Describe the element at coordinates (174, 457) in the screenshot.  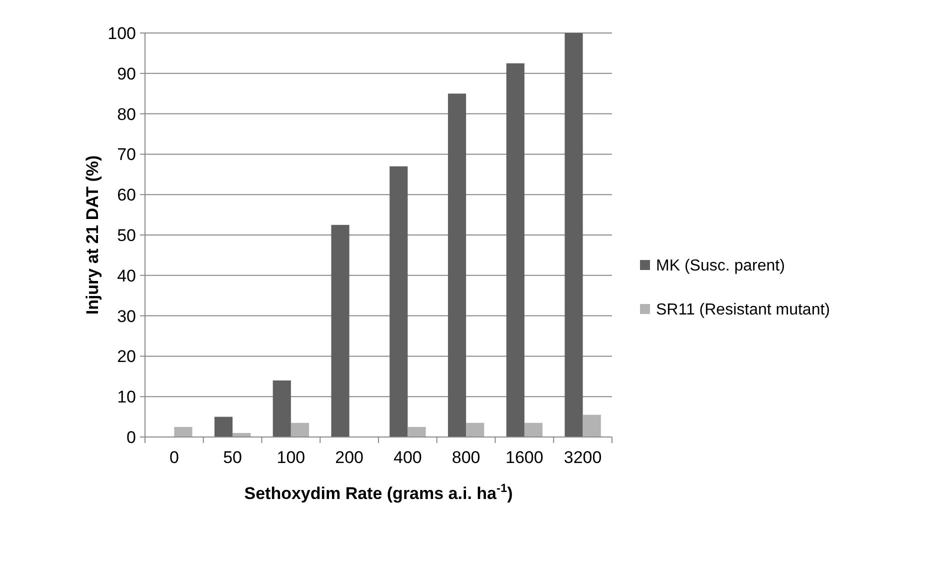
I see `x-tick-label: 0` at that location.